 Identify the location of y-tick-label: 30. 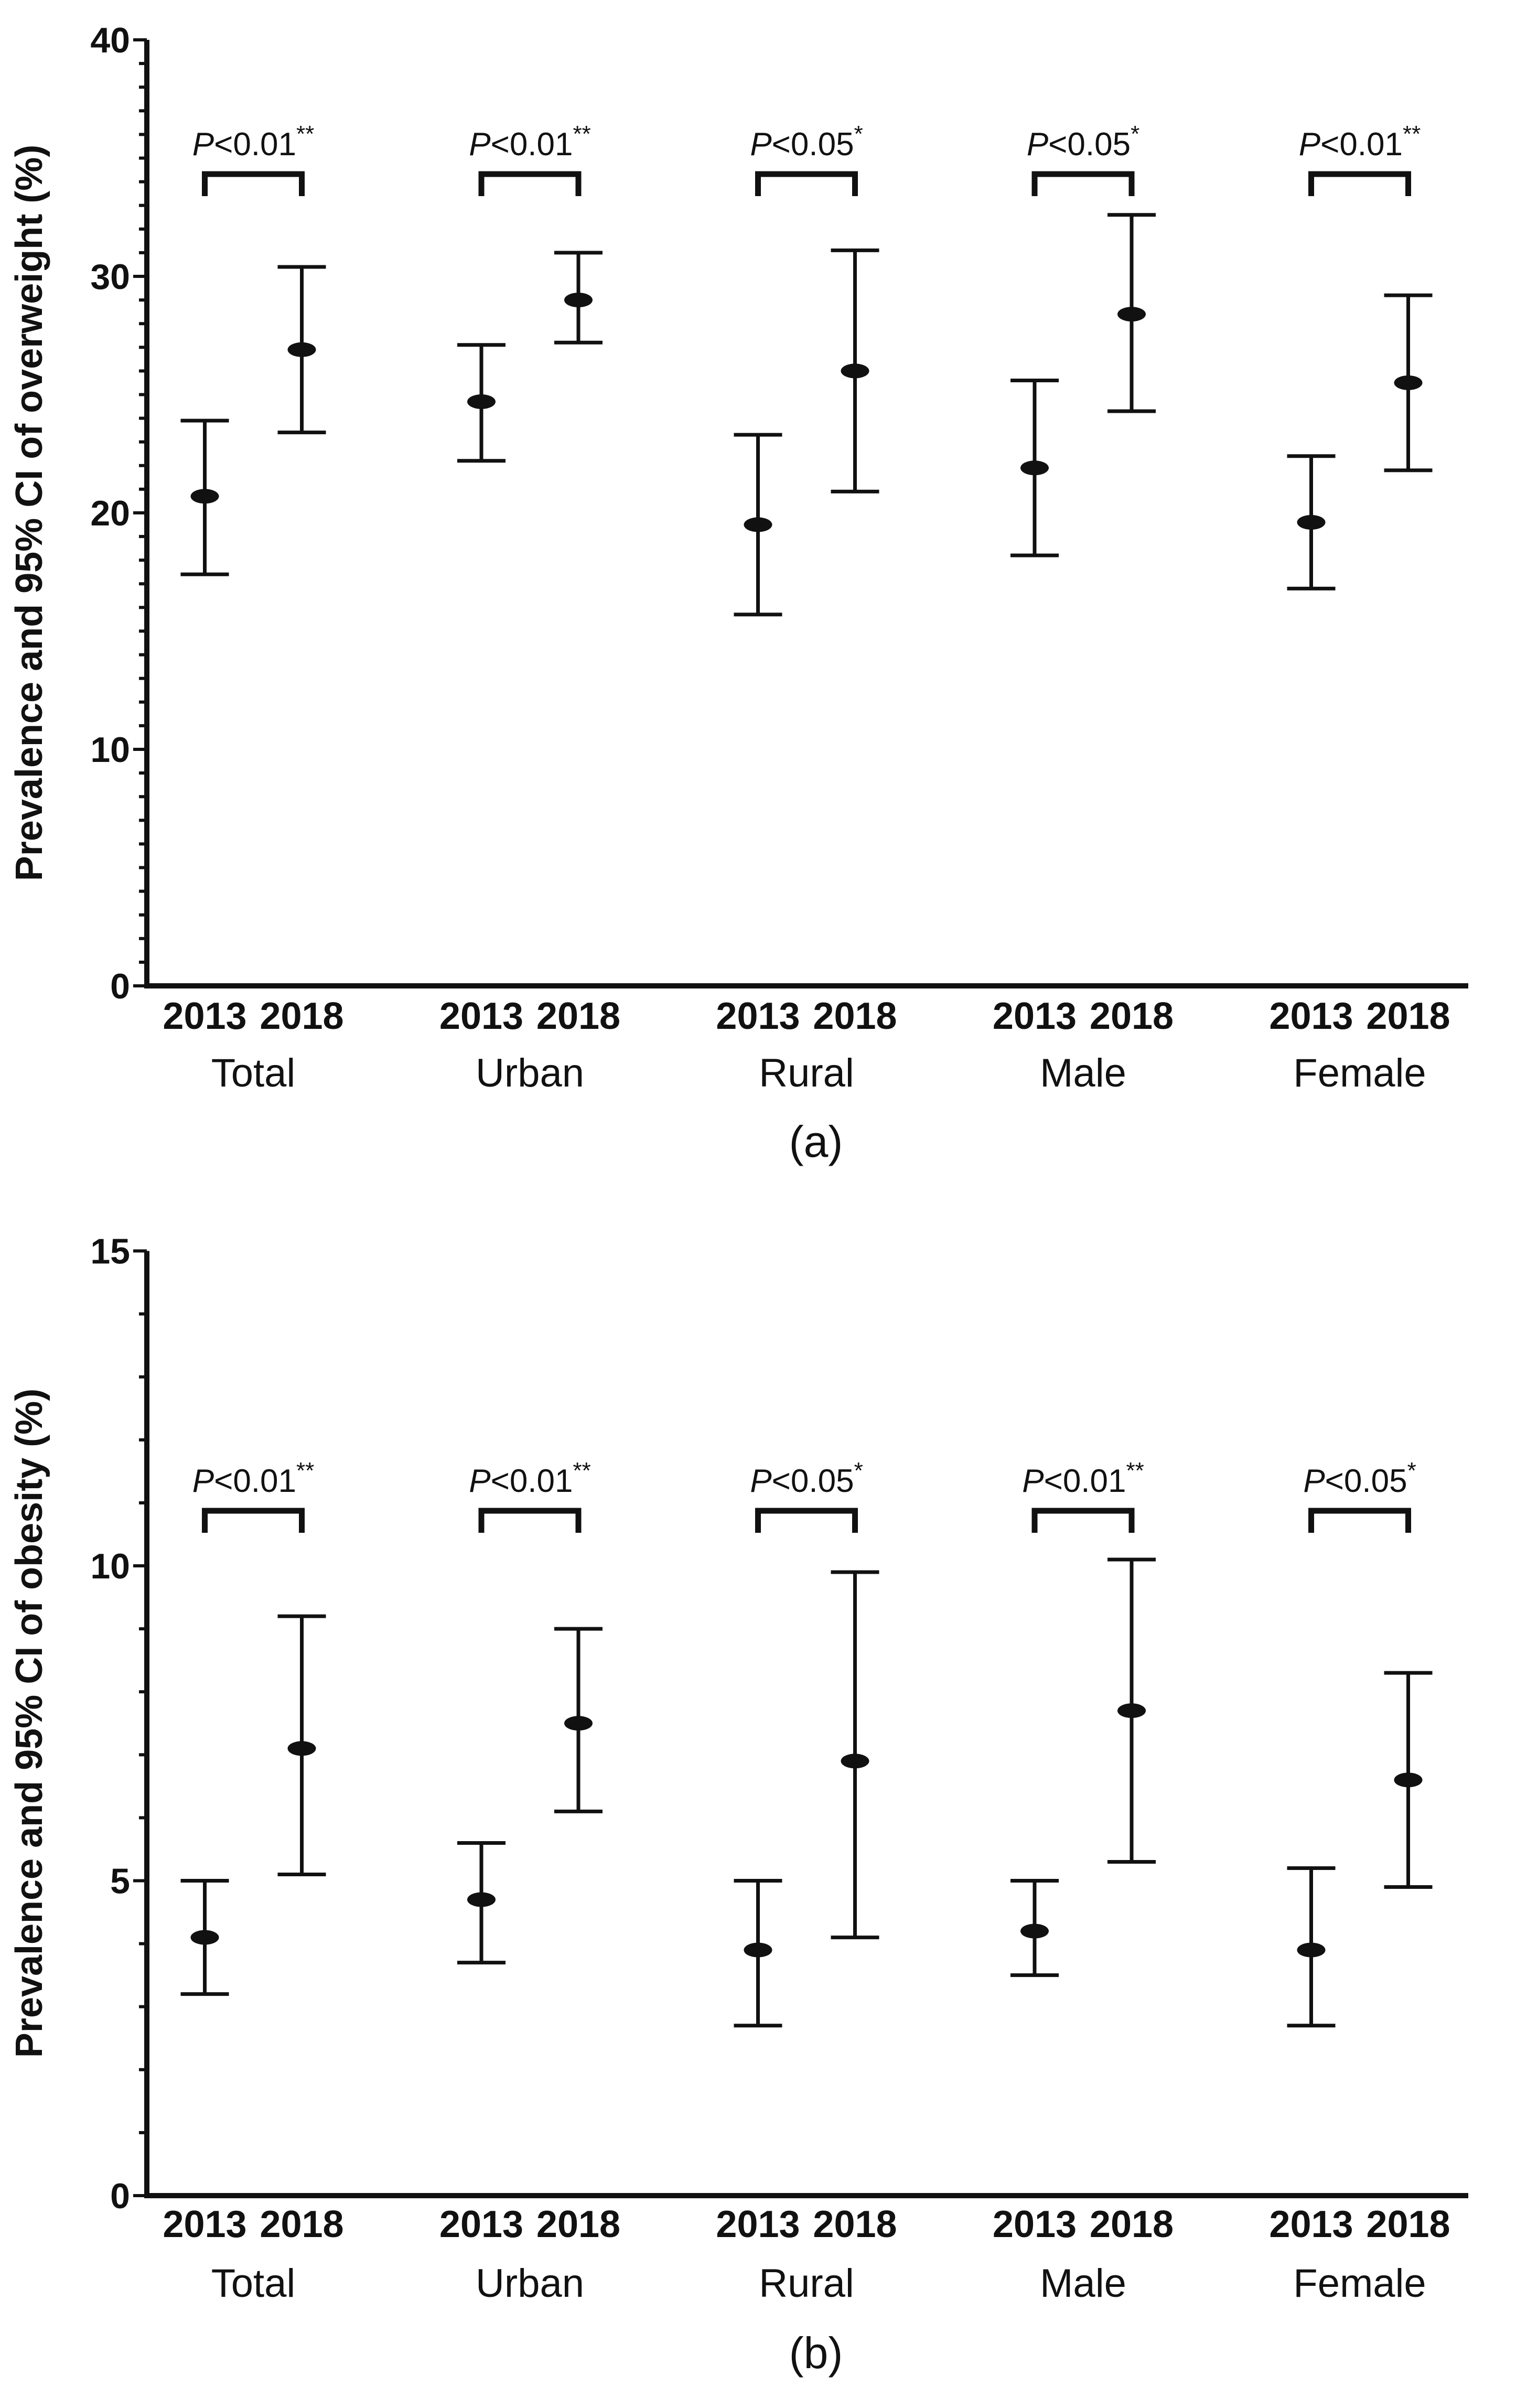
(110, 277).